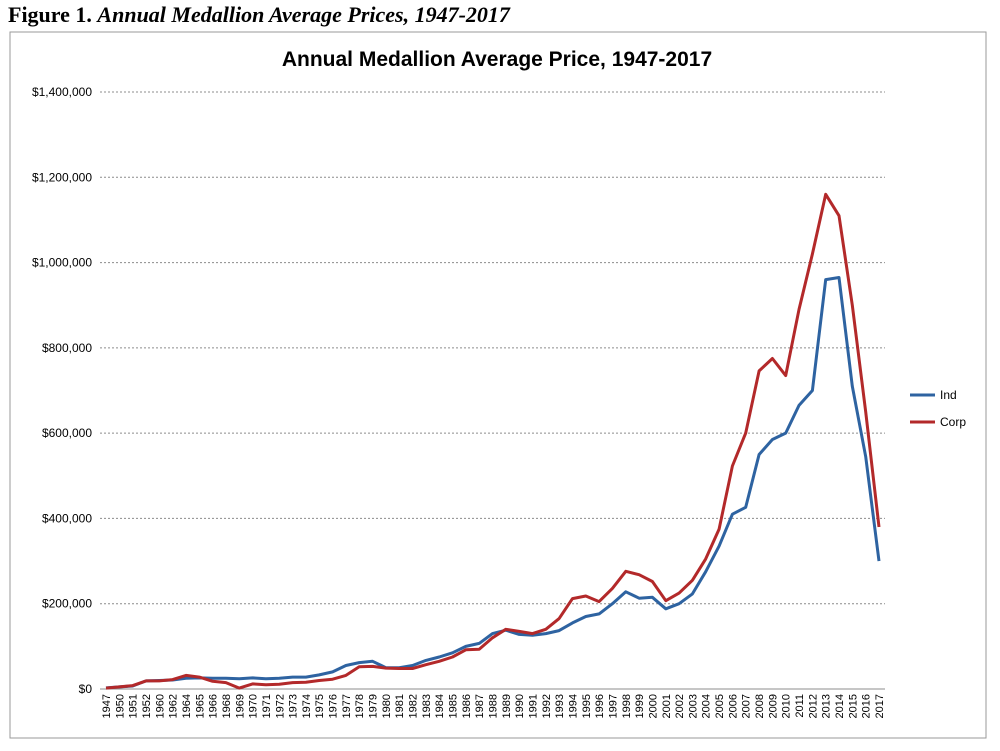 Image resolution: width=1000 pixels, height=751 pixels. I want to click on x-tick-label: 1960, so click(160, 706).